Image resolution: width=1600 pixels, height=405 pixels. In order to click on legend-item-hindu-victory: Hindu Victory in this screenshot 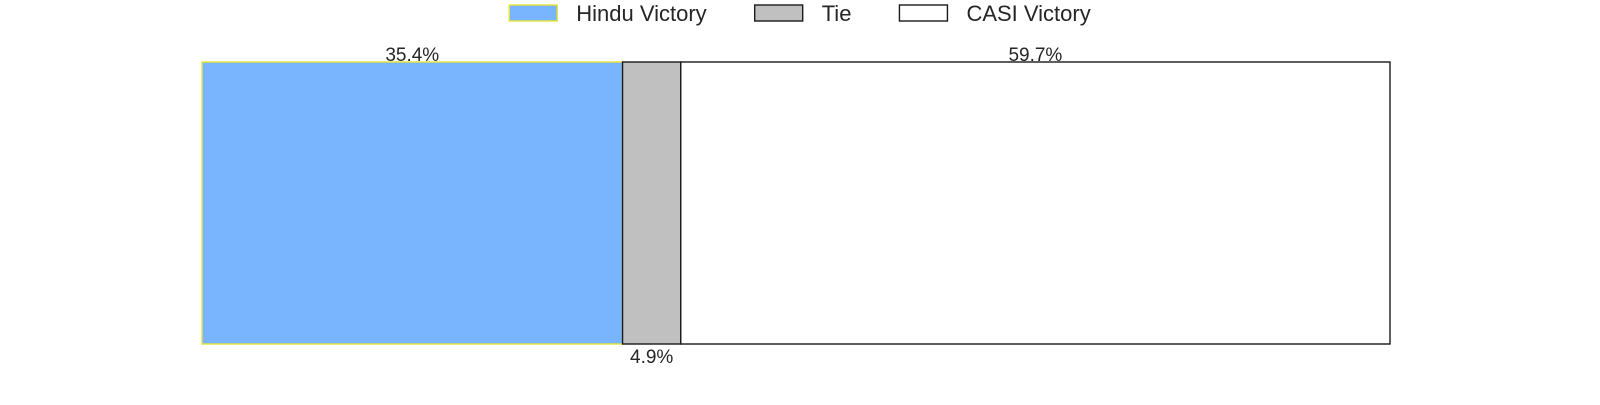, I will do `click(607, 13)`.